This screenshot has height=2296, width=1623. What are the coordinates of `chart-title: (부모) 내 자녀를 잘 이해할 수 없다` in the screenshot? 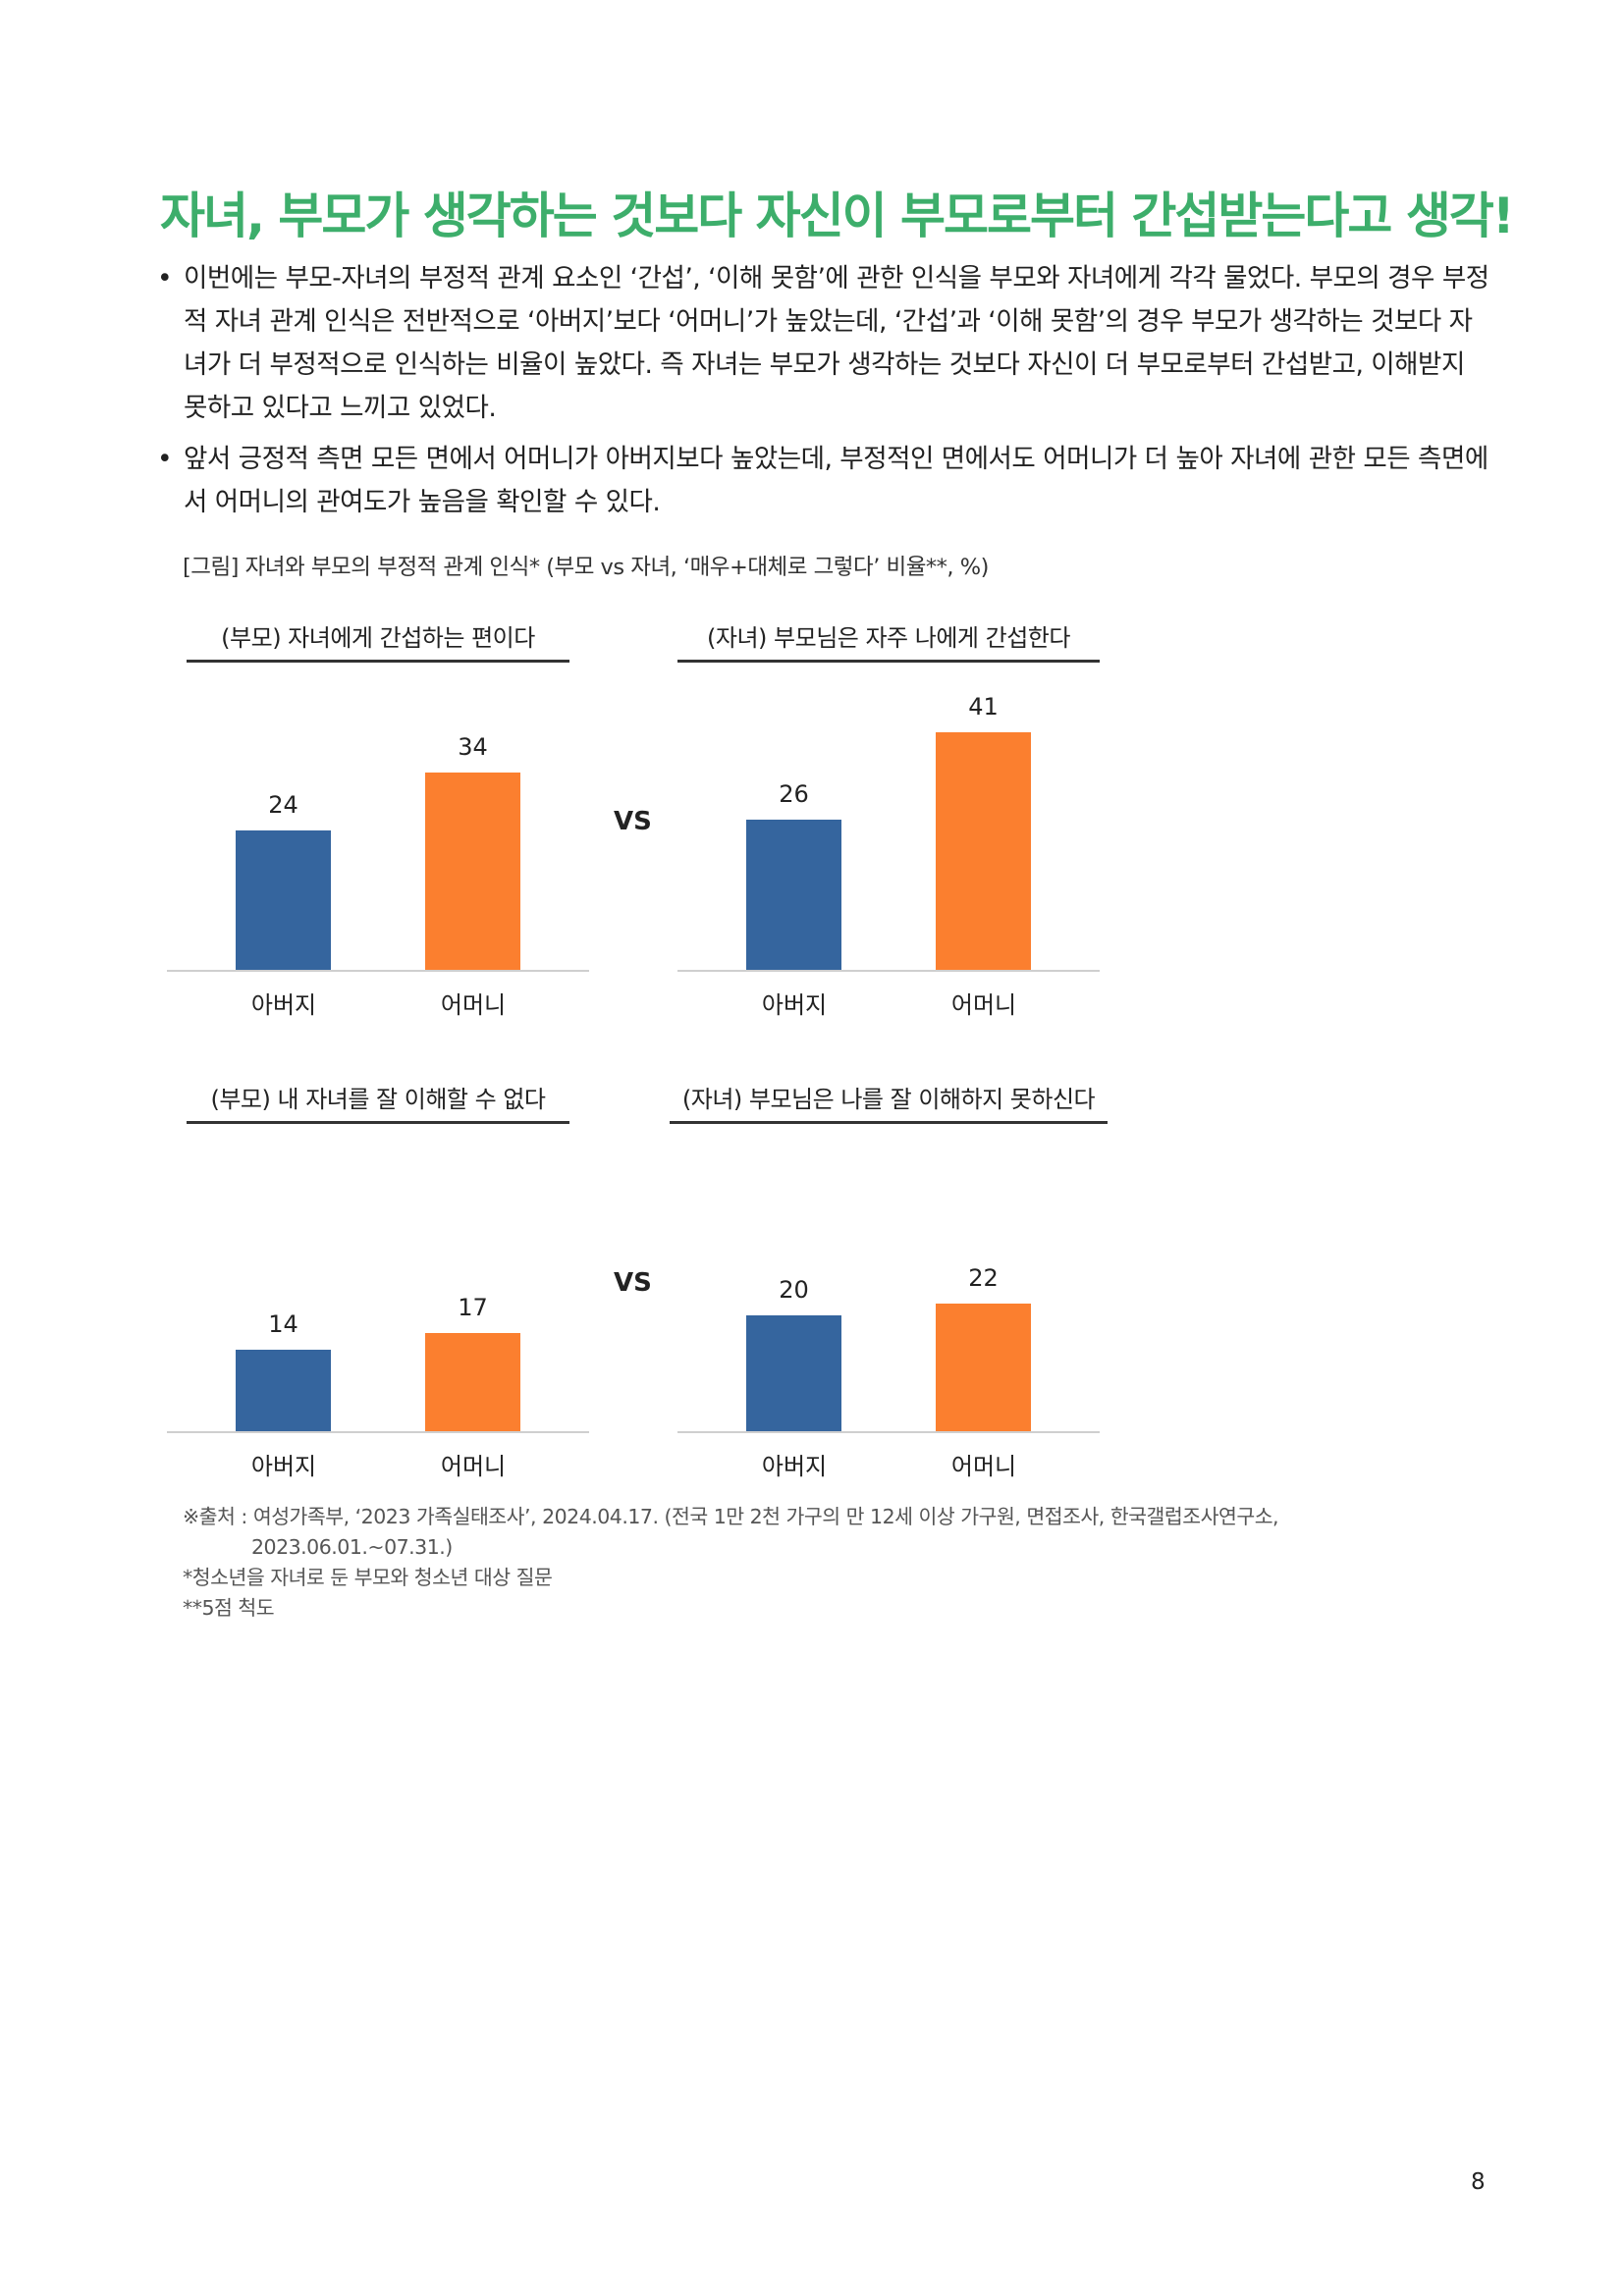 It's located at (378, 1099).